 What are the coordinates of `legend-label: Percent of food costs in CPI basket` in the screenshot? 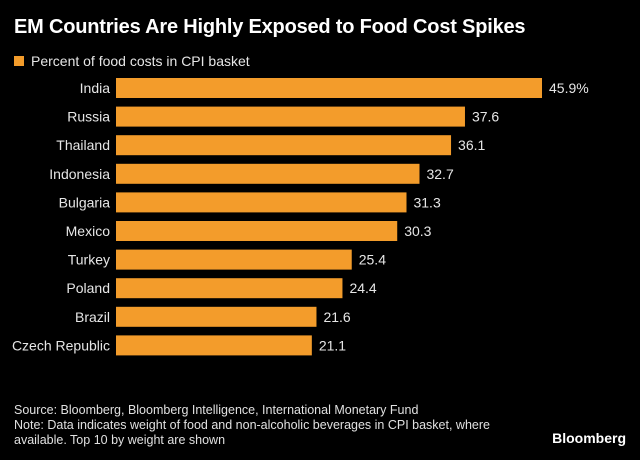 It's located at (140, 61).